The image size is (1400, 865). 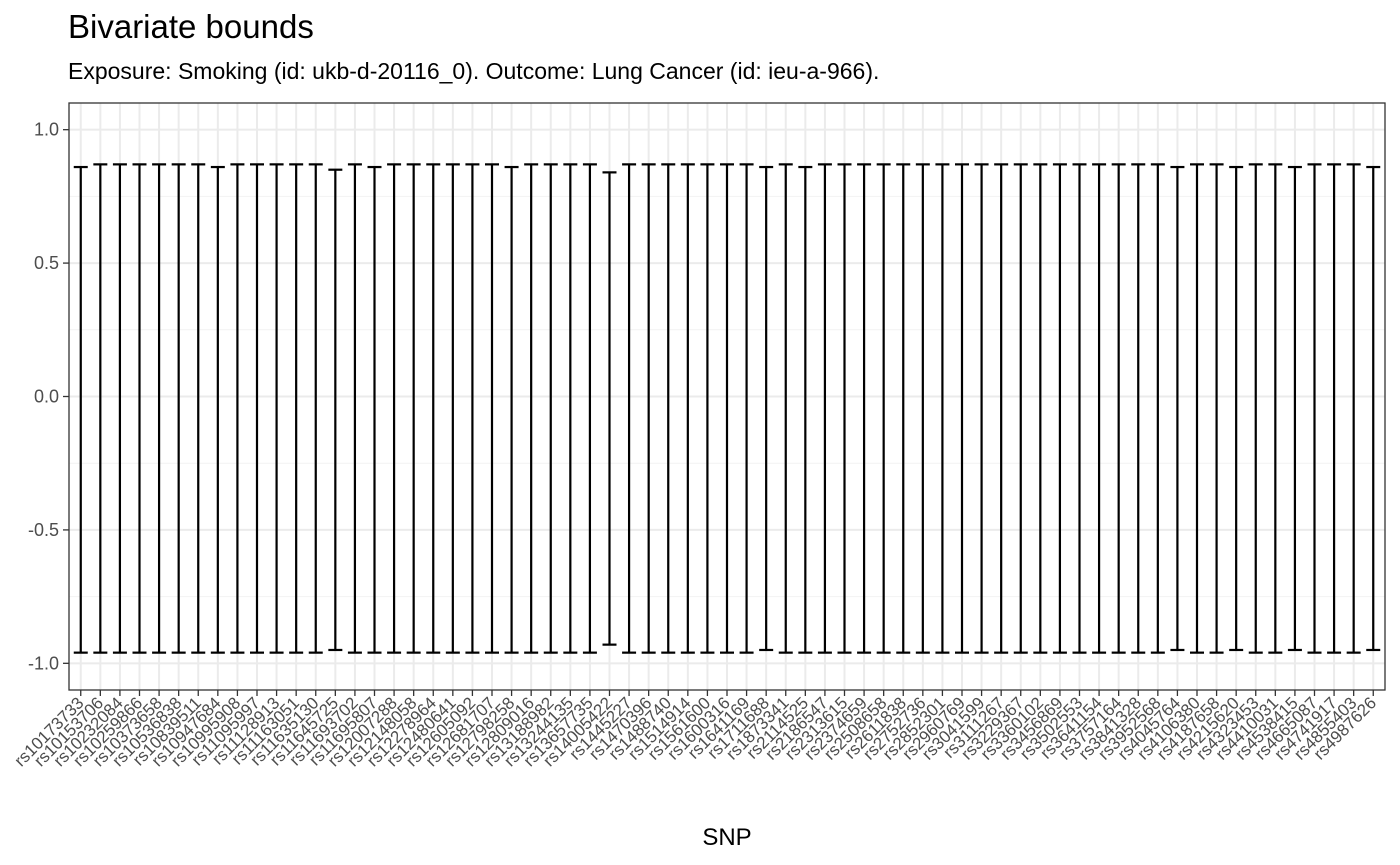 What do you see at coordinates (46, 130) in the screenshot?
I see `y-tick-label: 1.0` at bounding box center [46, 130].